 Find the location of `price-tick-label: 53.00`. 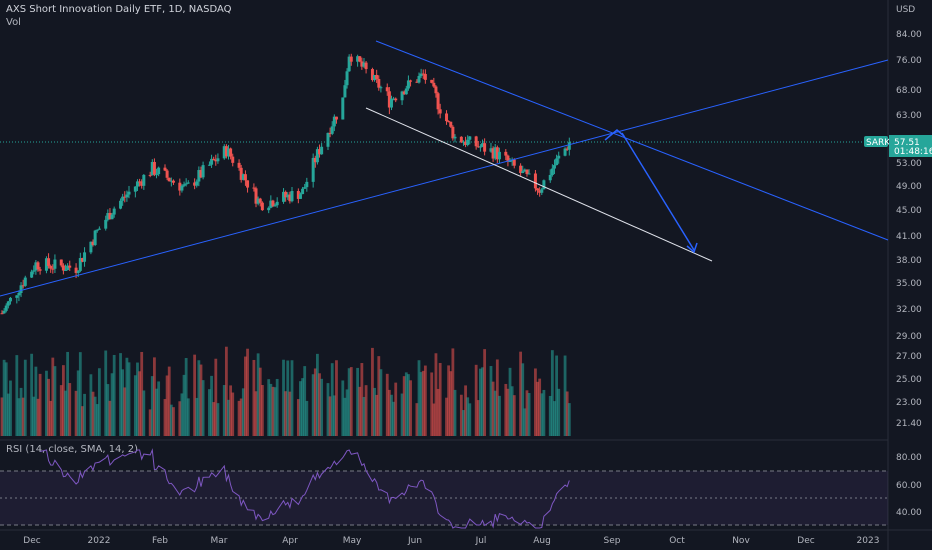

price-tick-label: 53.00 is located at coordinates (909, 164).